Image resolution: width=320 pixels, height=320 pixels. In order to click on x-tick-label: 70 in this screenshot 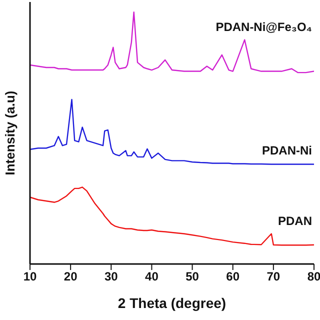, I will do `click(273, 277)`.